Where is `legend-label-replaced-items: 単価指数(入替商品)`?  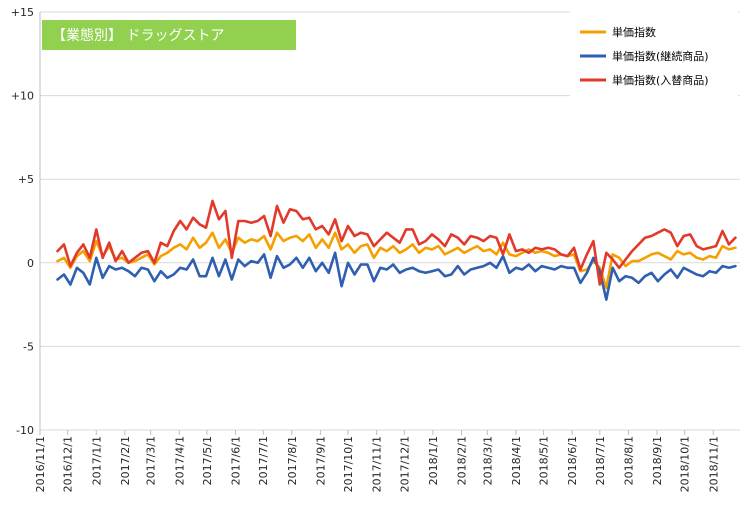
legend-label-replaced-items: 単価指数(入替商品) is located at coordinates (660, 80).